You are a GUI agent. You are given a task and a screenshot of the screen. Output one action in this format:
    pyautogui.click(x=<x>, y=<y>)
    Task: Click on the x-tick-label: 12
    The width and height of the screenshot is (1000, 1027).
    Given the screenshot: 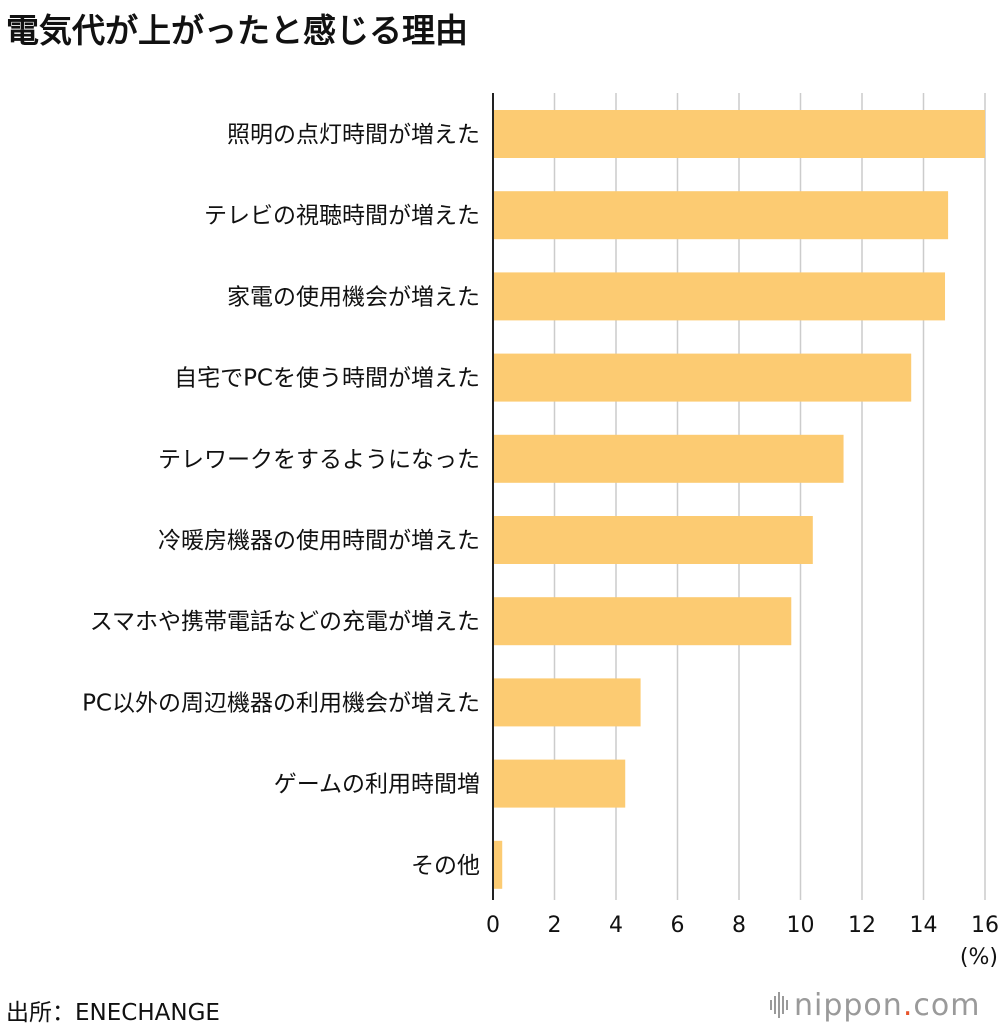 What is the action you would take?
    pyautogui.click(x=862, y=925)
    